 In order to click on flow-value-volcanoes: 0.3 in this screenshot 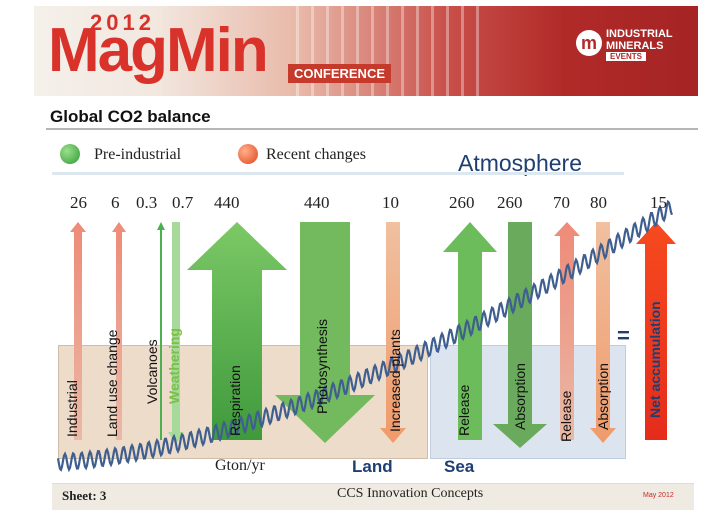, I will do `click(147, 202)`.